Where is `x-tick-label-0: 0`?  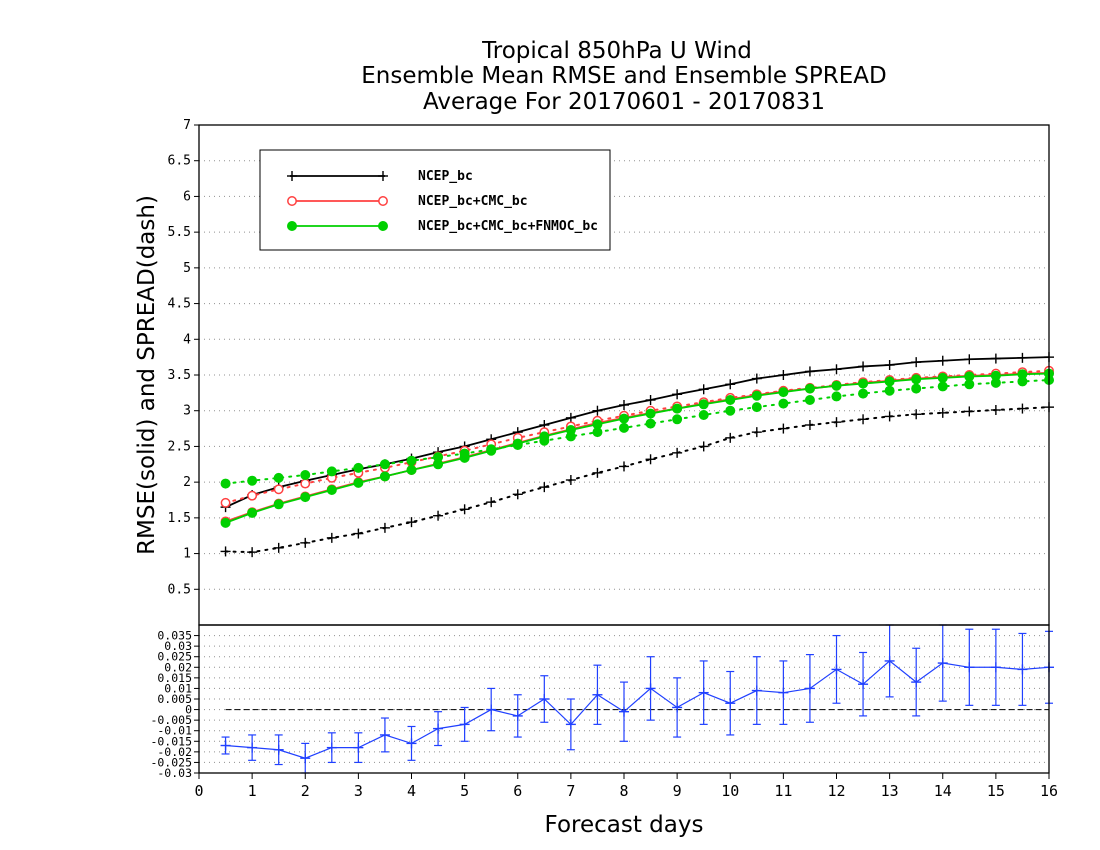 x-tick-label-0: 0 is located at coordinates (198, 791).